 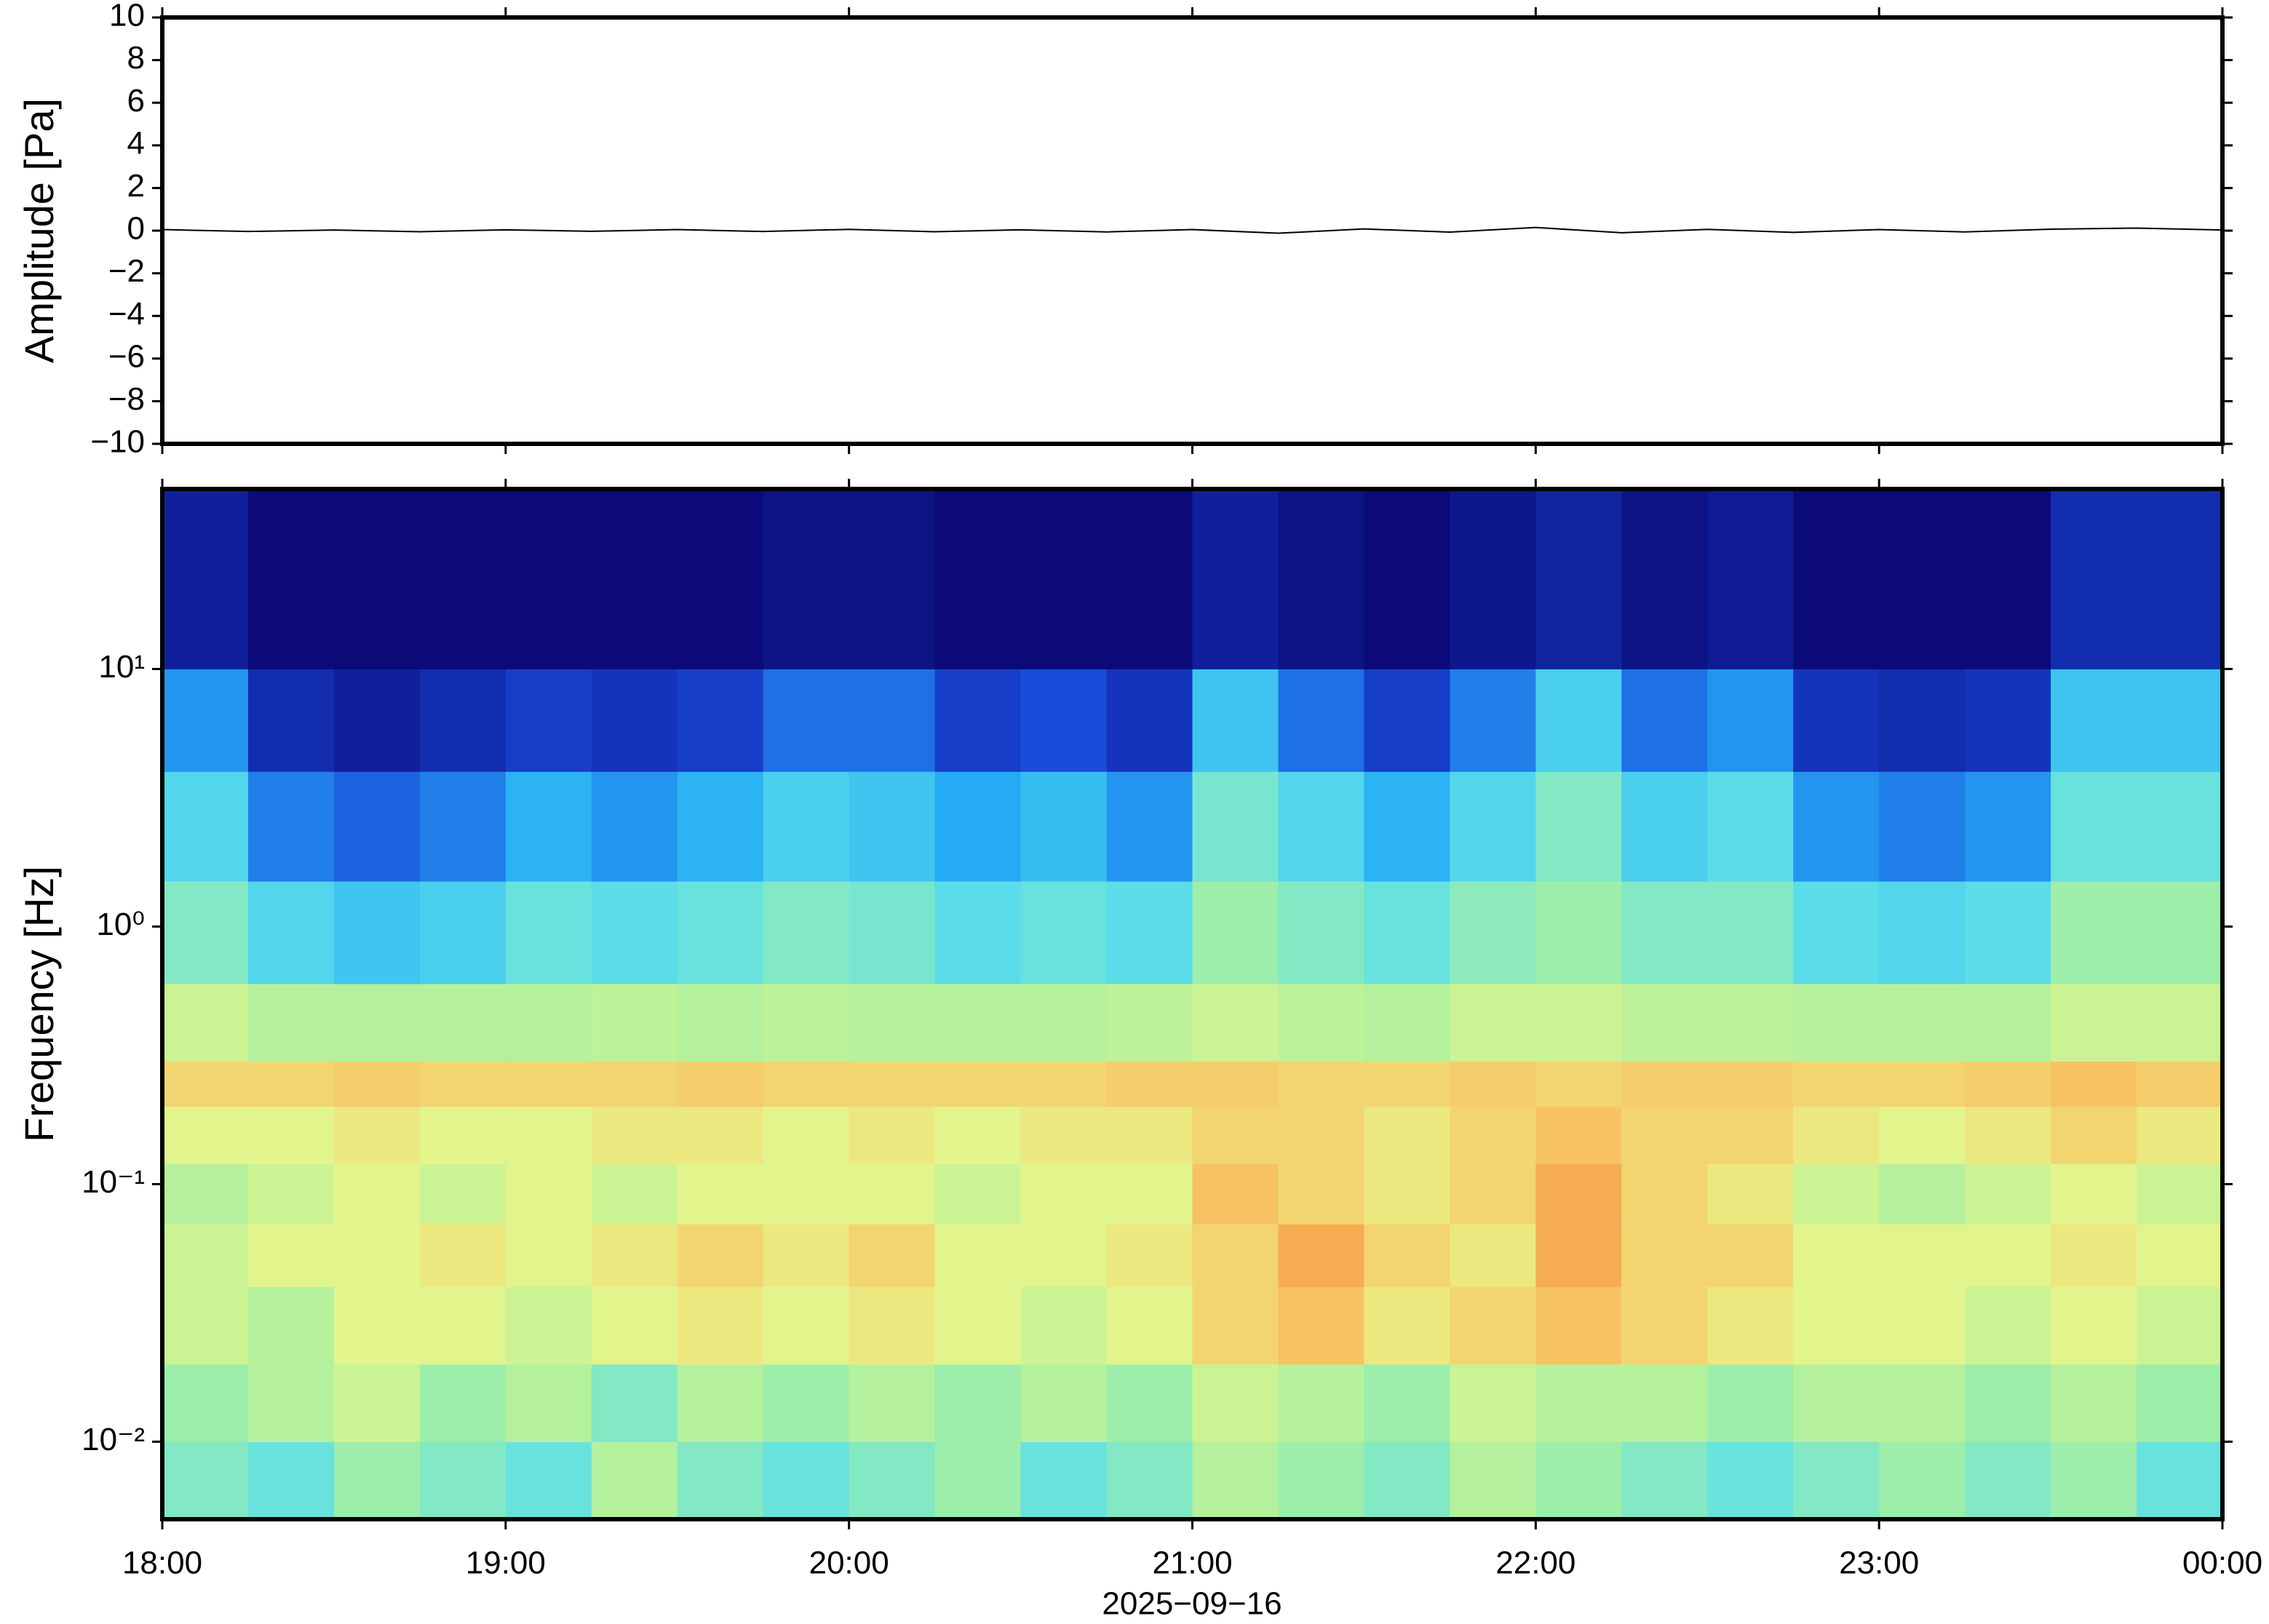 I want to click on x-tick-label: 20:00, so click(x=849, y=1563).